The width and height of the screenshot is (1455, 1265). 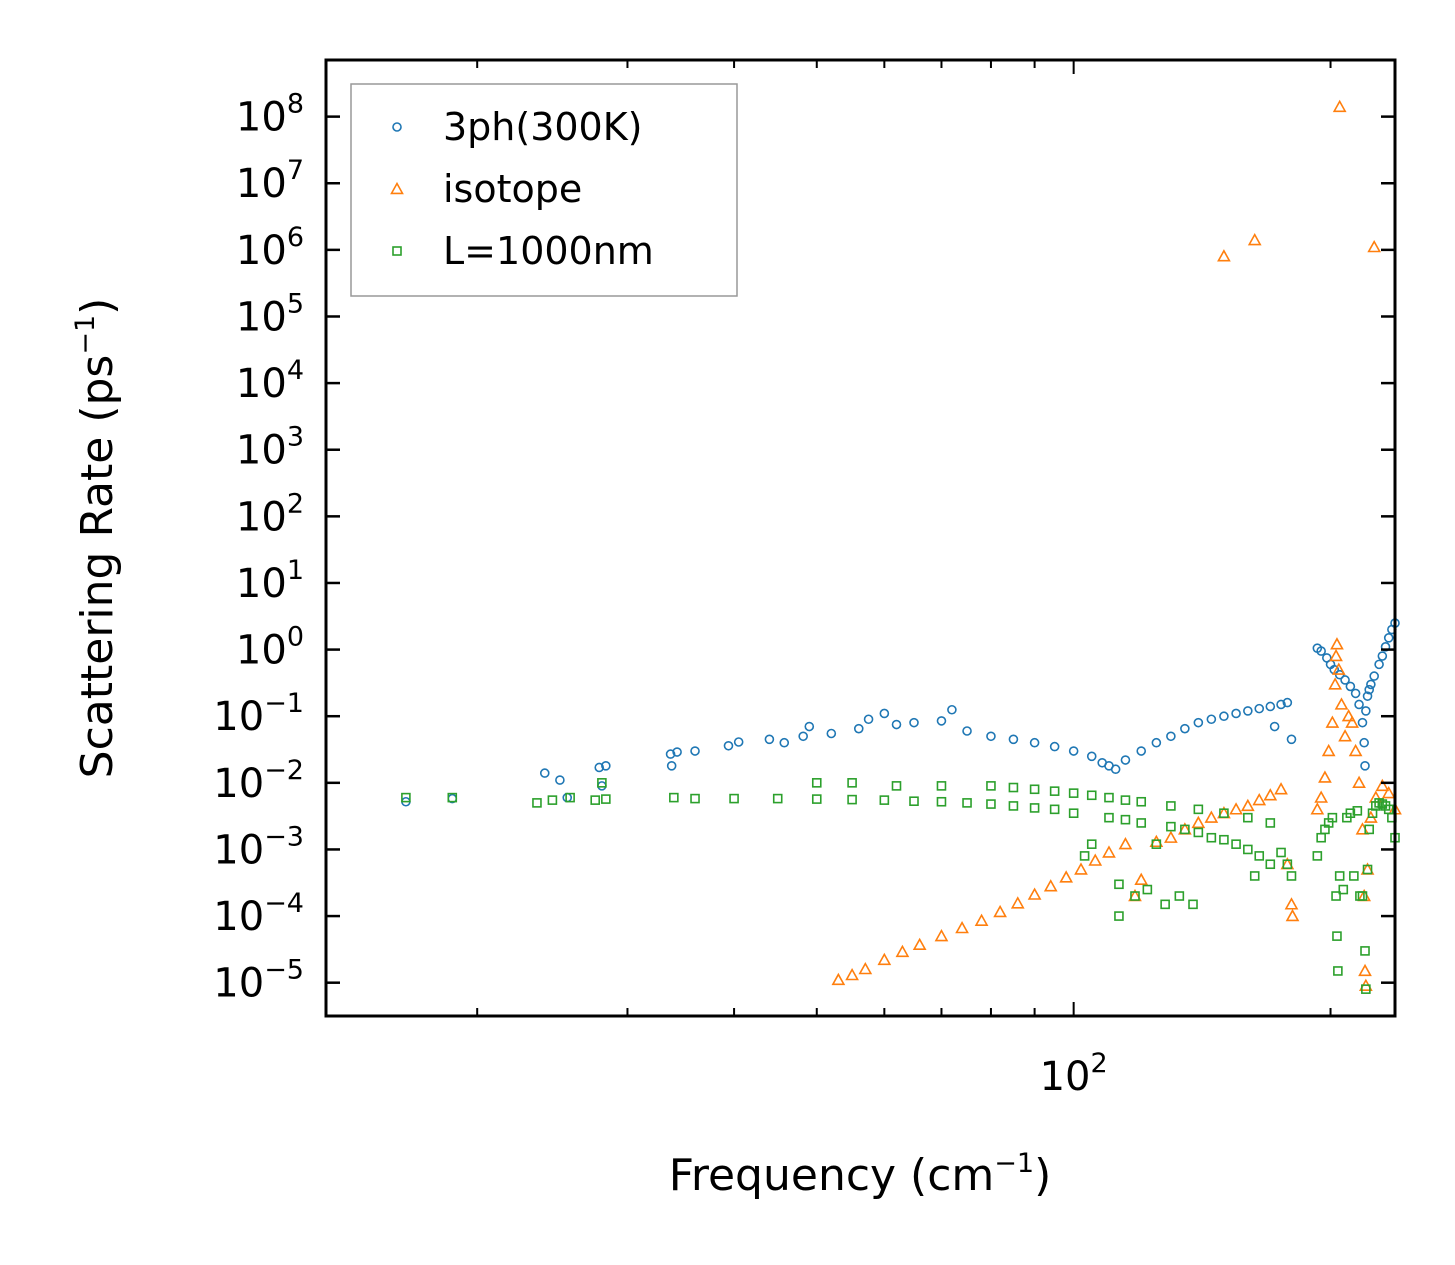 What do you see at coordinates (270, 581) in the screenshot?
I see `y-tick-label: 10¹` at bounding box center [270, 581].